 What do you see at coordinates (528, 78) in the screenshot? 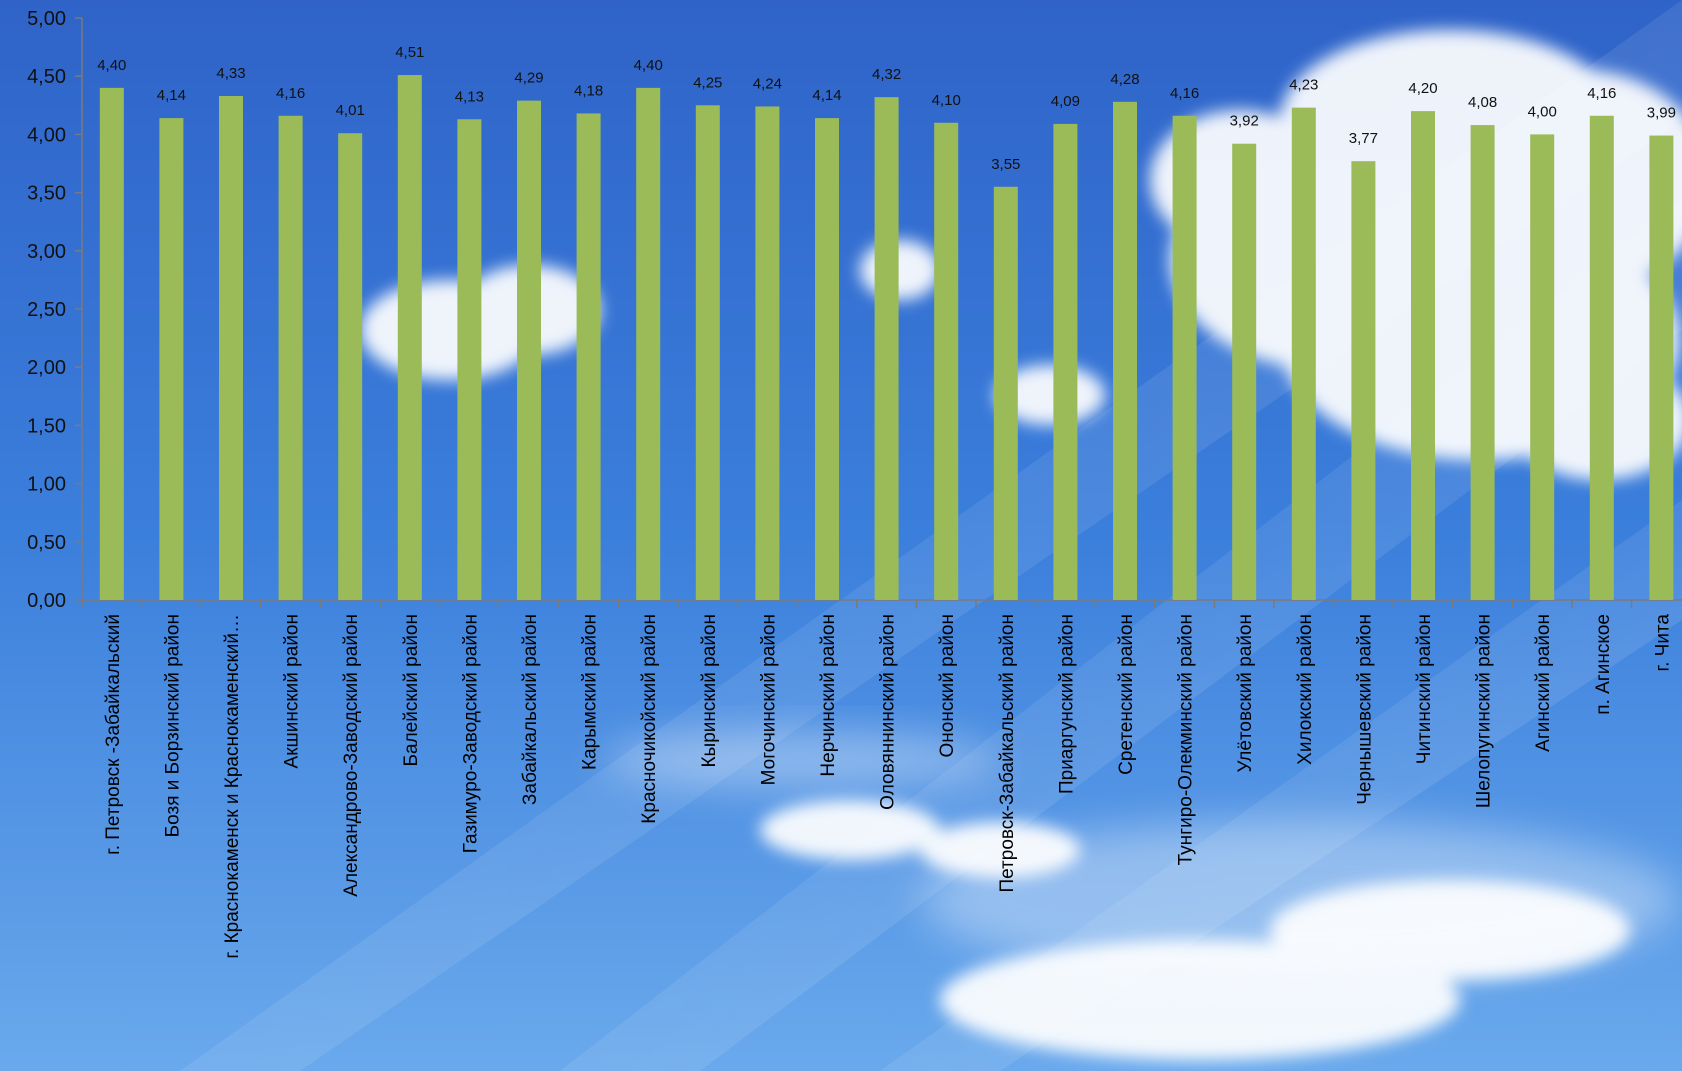
I see `data-label: 4,29` at bounding box center [528, 78].